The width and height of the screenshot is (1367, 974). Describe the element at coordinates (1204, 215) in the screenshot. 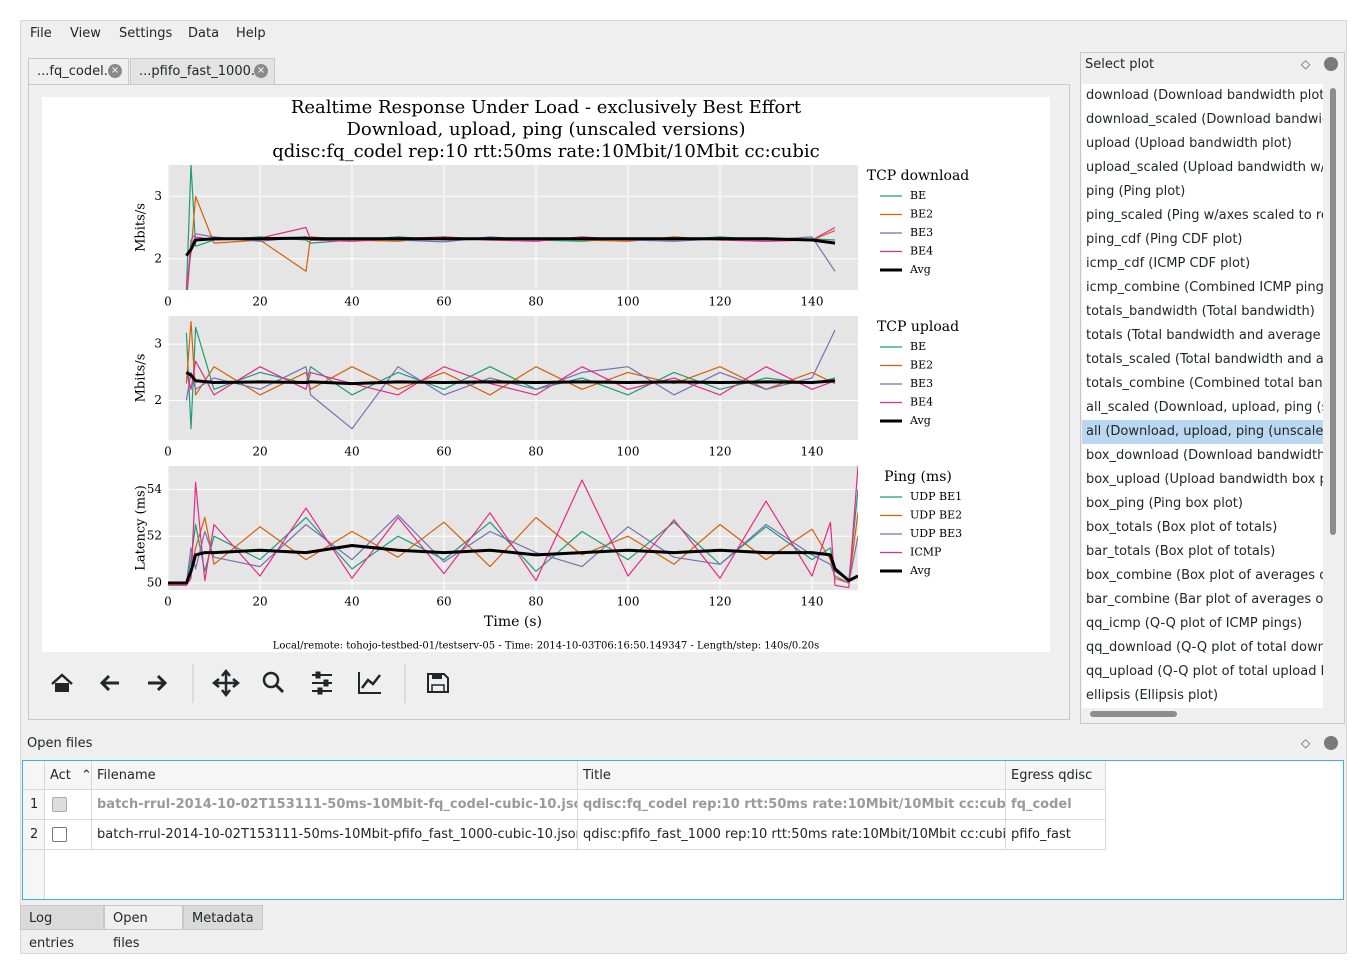

I see `plot-list-item: ping_scaled (Ping w/axes scaled to remo` at that location.